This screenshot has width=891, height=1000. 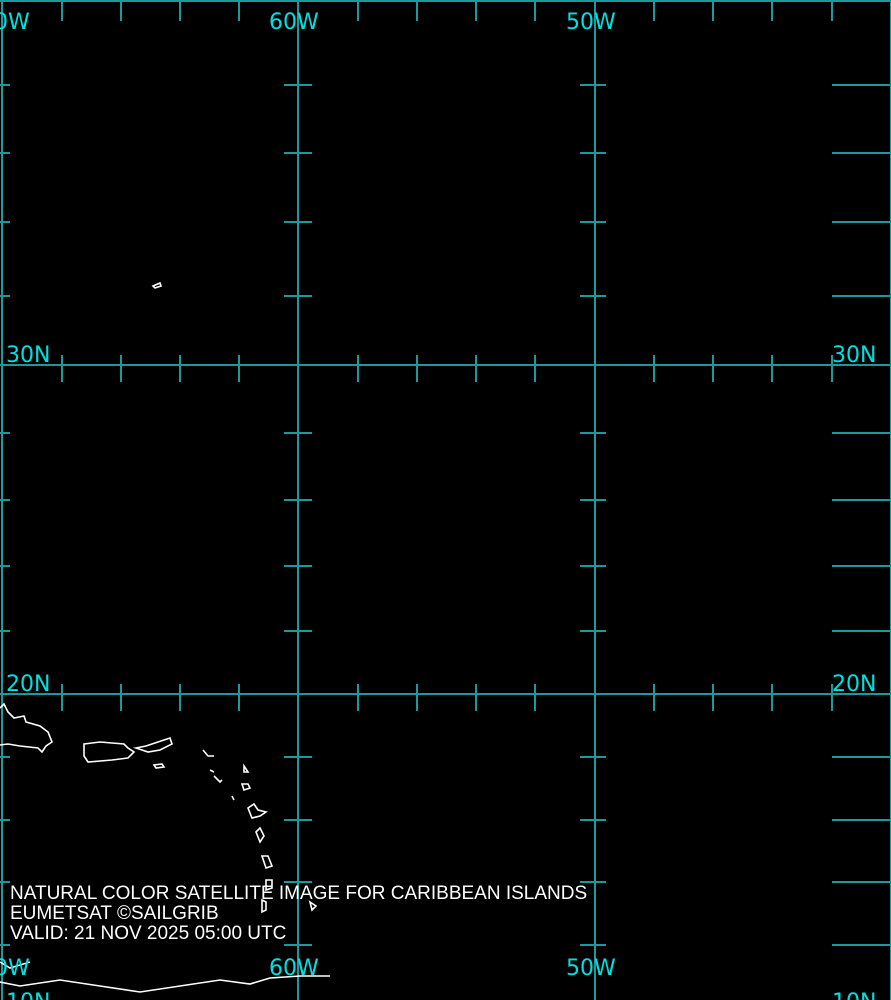 I want to click on lon-label-bottom-70w: 0W, so click(x=15, y=968).